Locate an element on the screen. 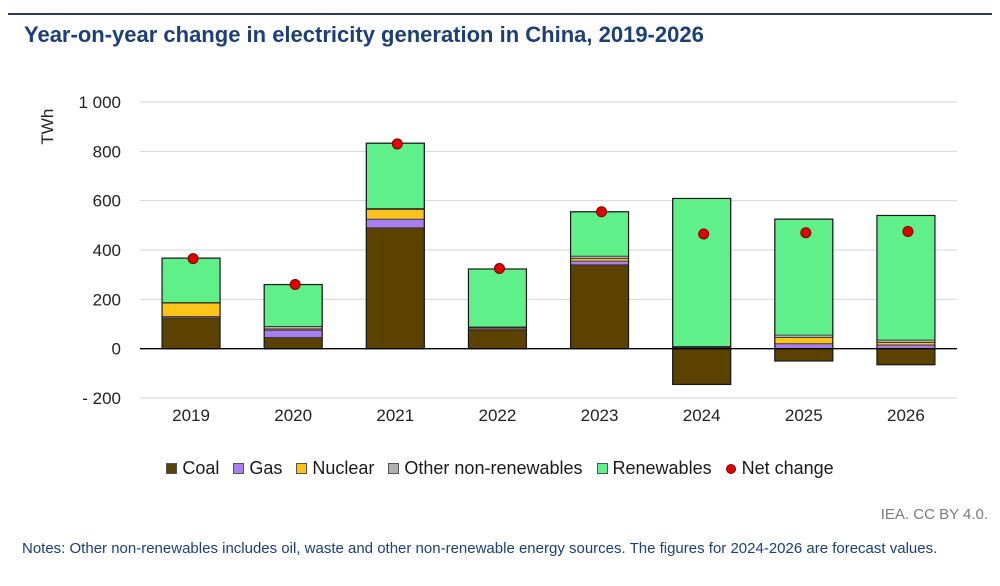 This screenshot has height=586, width=1000. bar-renewables-2020 is located at coordinates (293, 305).